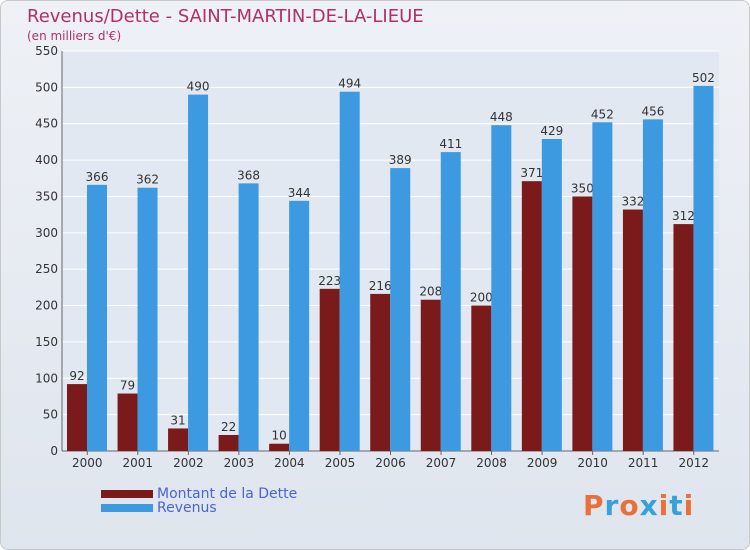 This screenshot has height=550, width=750. I want to click on data-label-revenus: 456, so click(652, 111).